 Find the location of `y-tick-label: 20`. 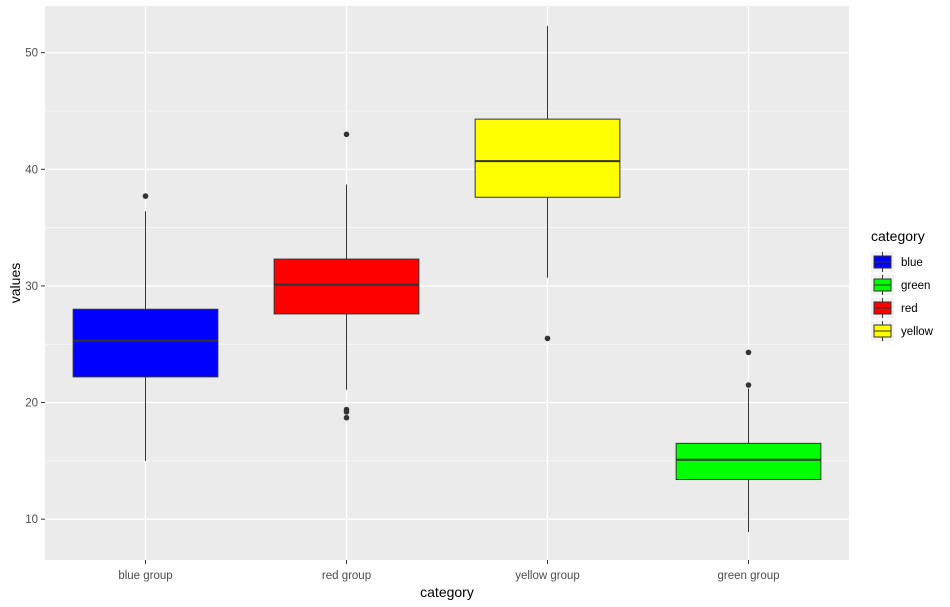

y-tick-label: 20 is located at coordinates (31, 404).